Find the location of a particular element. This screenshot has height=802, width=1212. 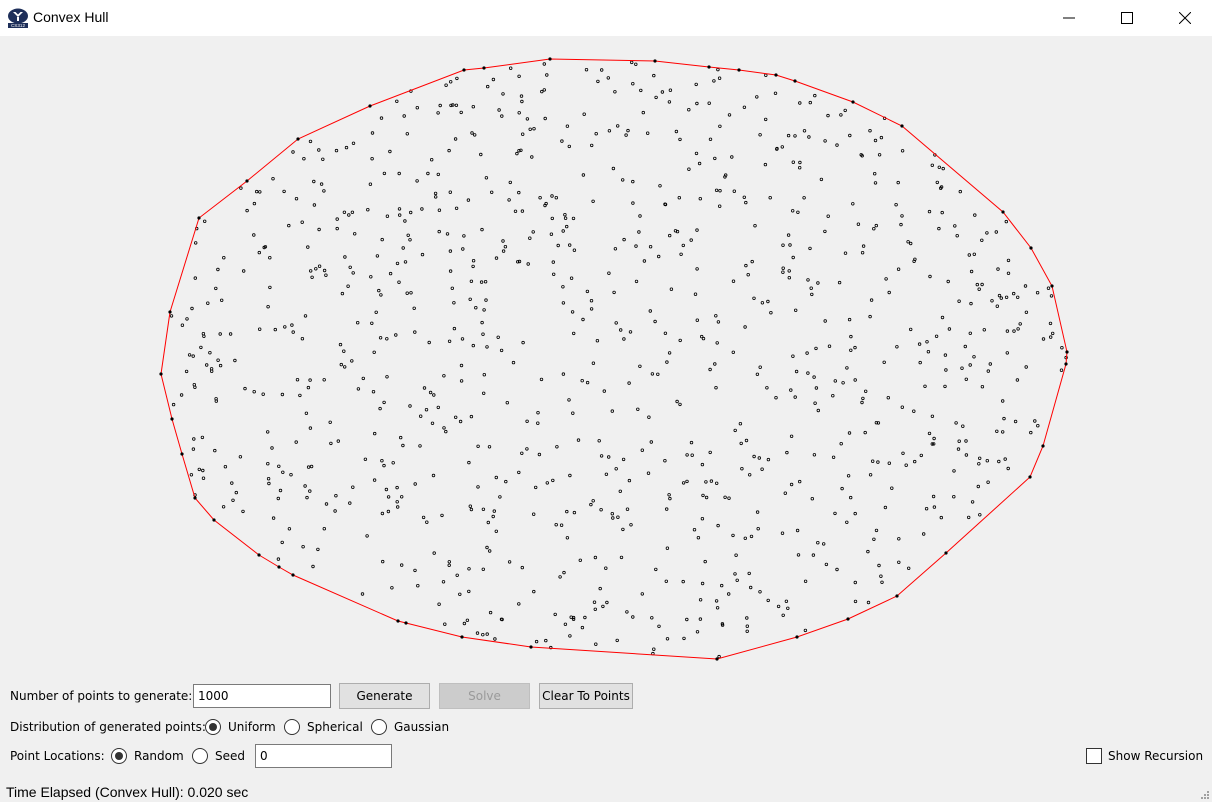

resize-grip-icon is located at coordinates (1205, 795).